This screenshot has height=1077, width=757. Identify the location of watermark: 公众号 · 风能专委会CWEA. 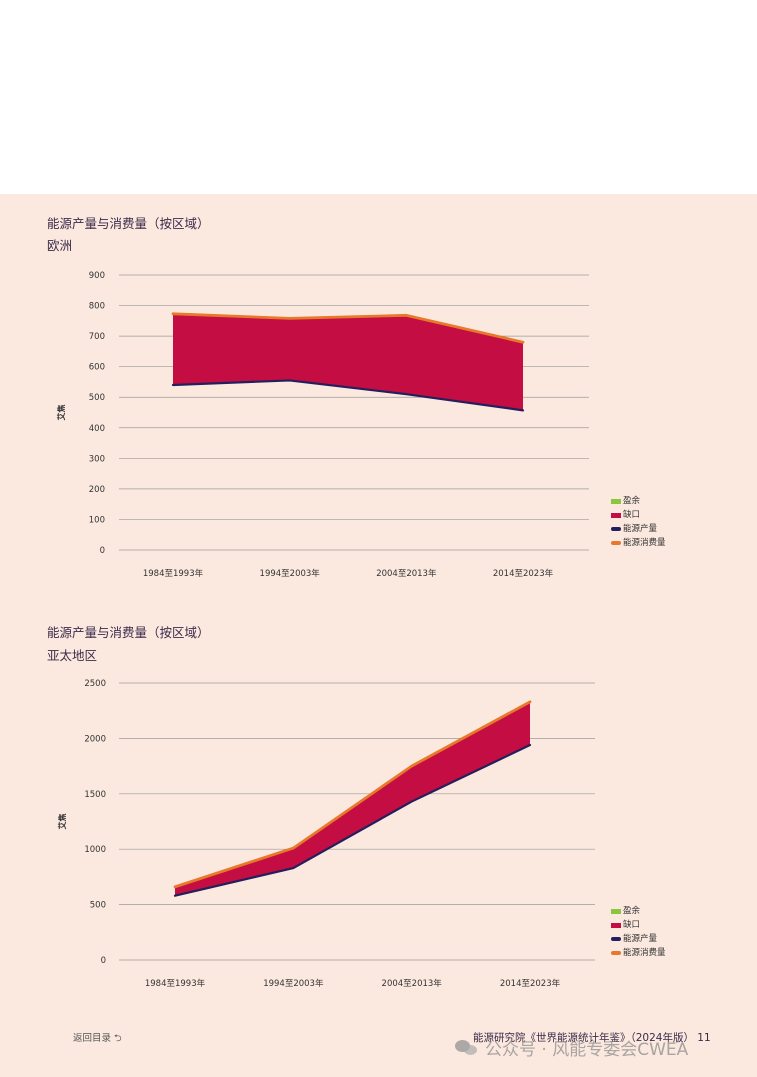
(571, 1047).